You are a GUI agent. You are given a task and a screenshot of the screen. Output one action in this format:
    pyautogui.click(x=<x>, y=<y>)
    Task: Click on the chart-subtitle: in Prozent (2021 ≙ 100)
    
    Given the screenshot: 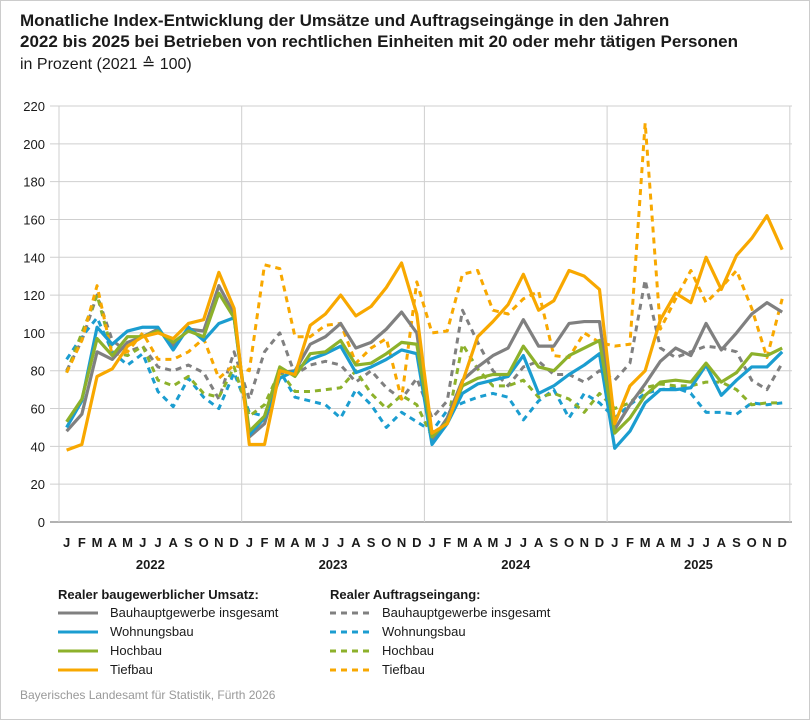 What is the action you would take?
    pyautogui.click(x=106, y=64)
    